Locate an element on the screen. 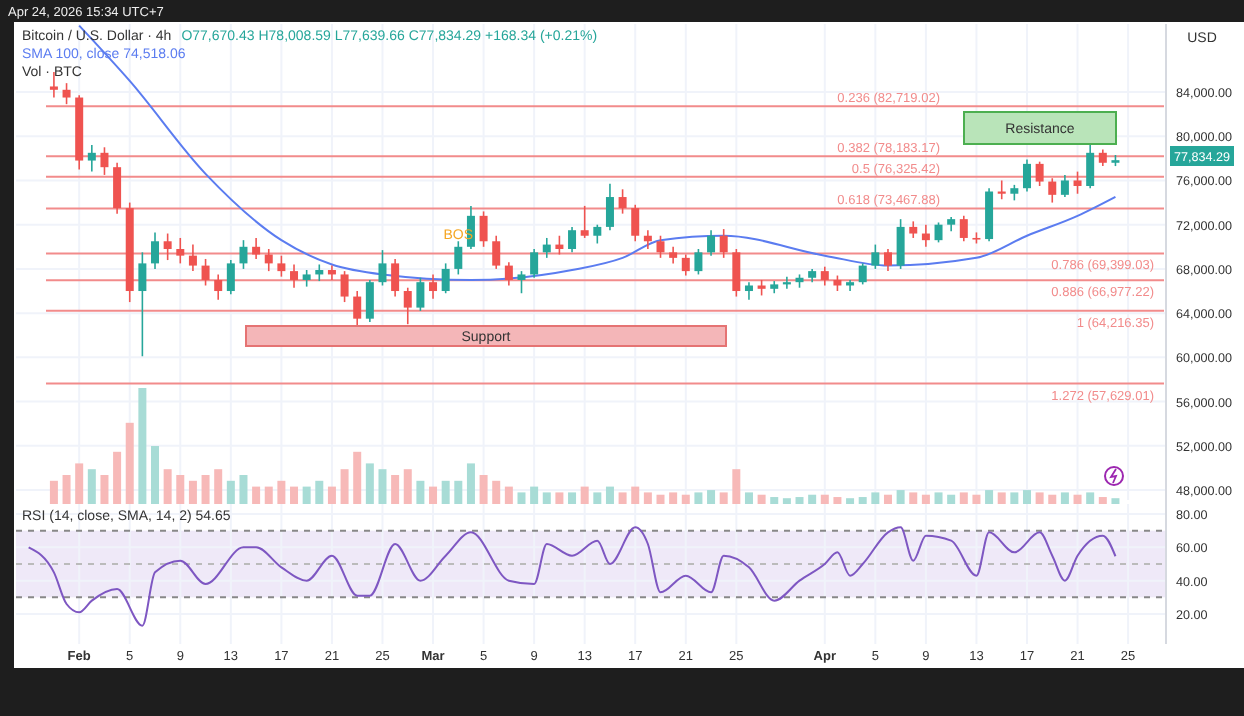 The width and height of the screenshot is (1244, 716). line-series is located at coordinates (572, 576).